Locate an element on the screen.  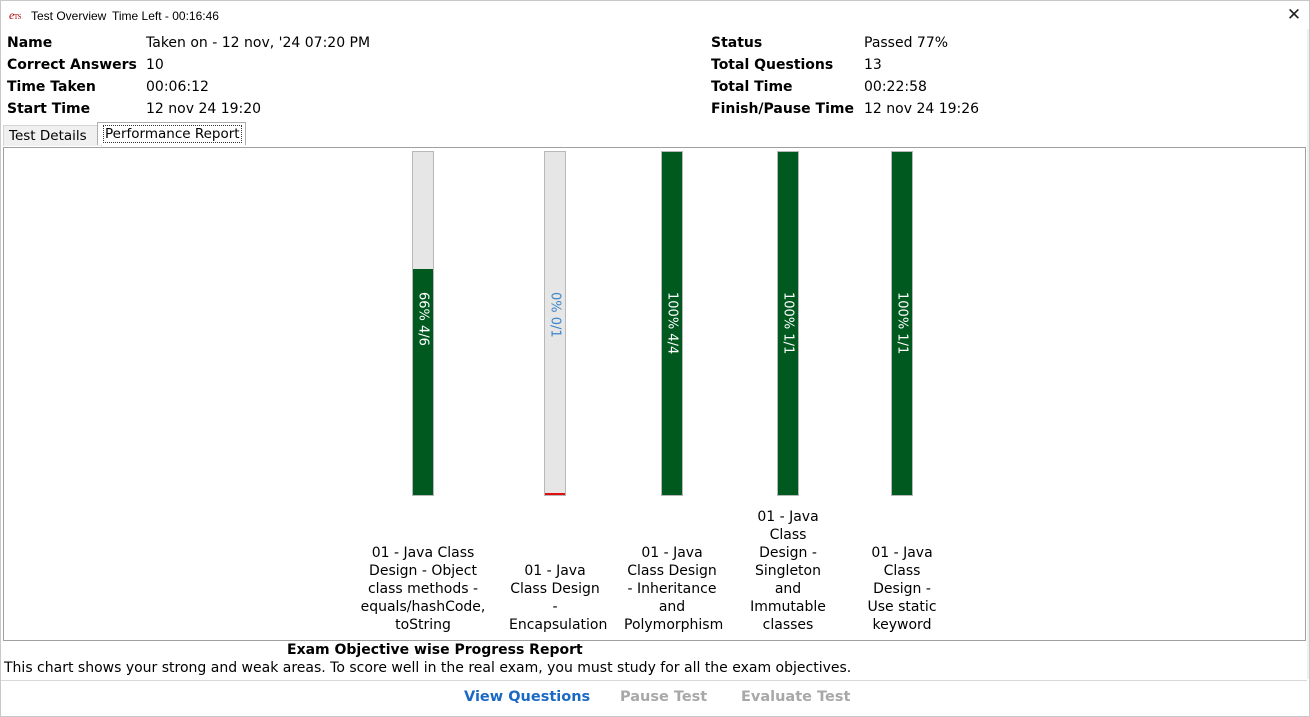
evaluate-test-button: Evaluate Test is located at coordinates (796, 697).